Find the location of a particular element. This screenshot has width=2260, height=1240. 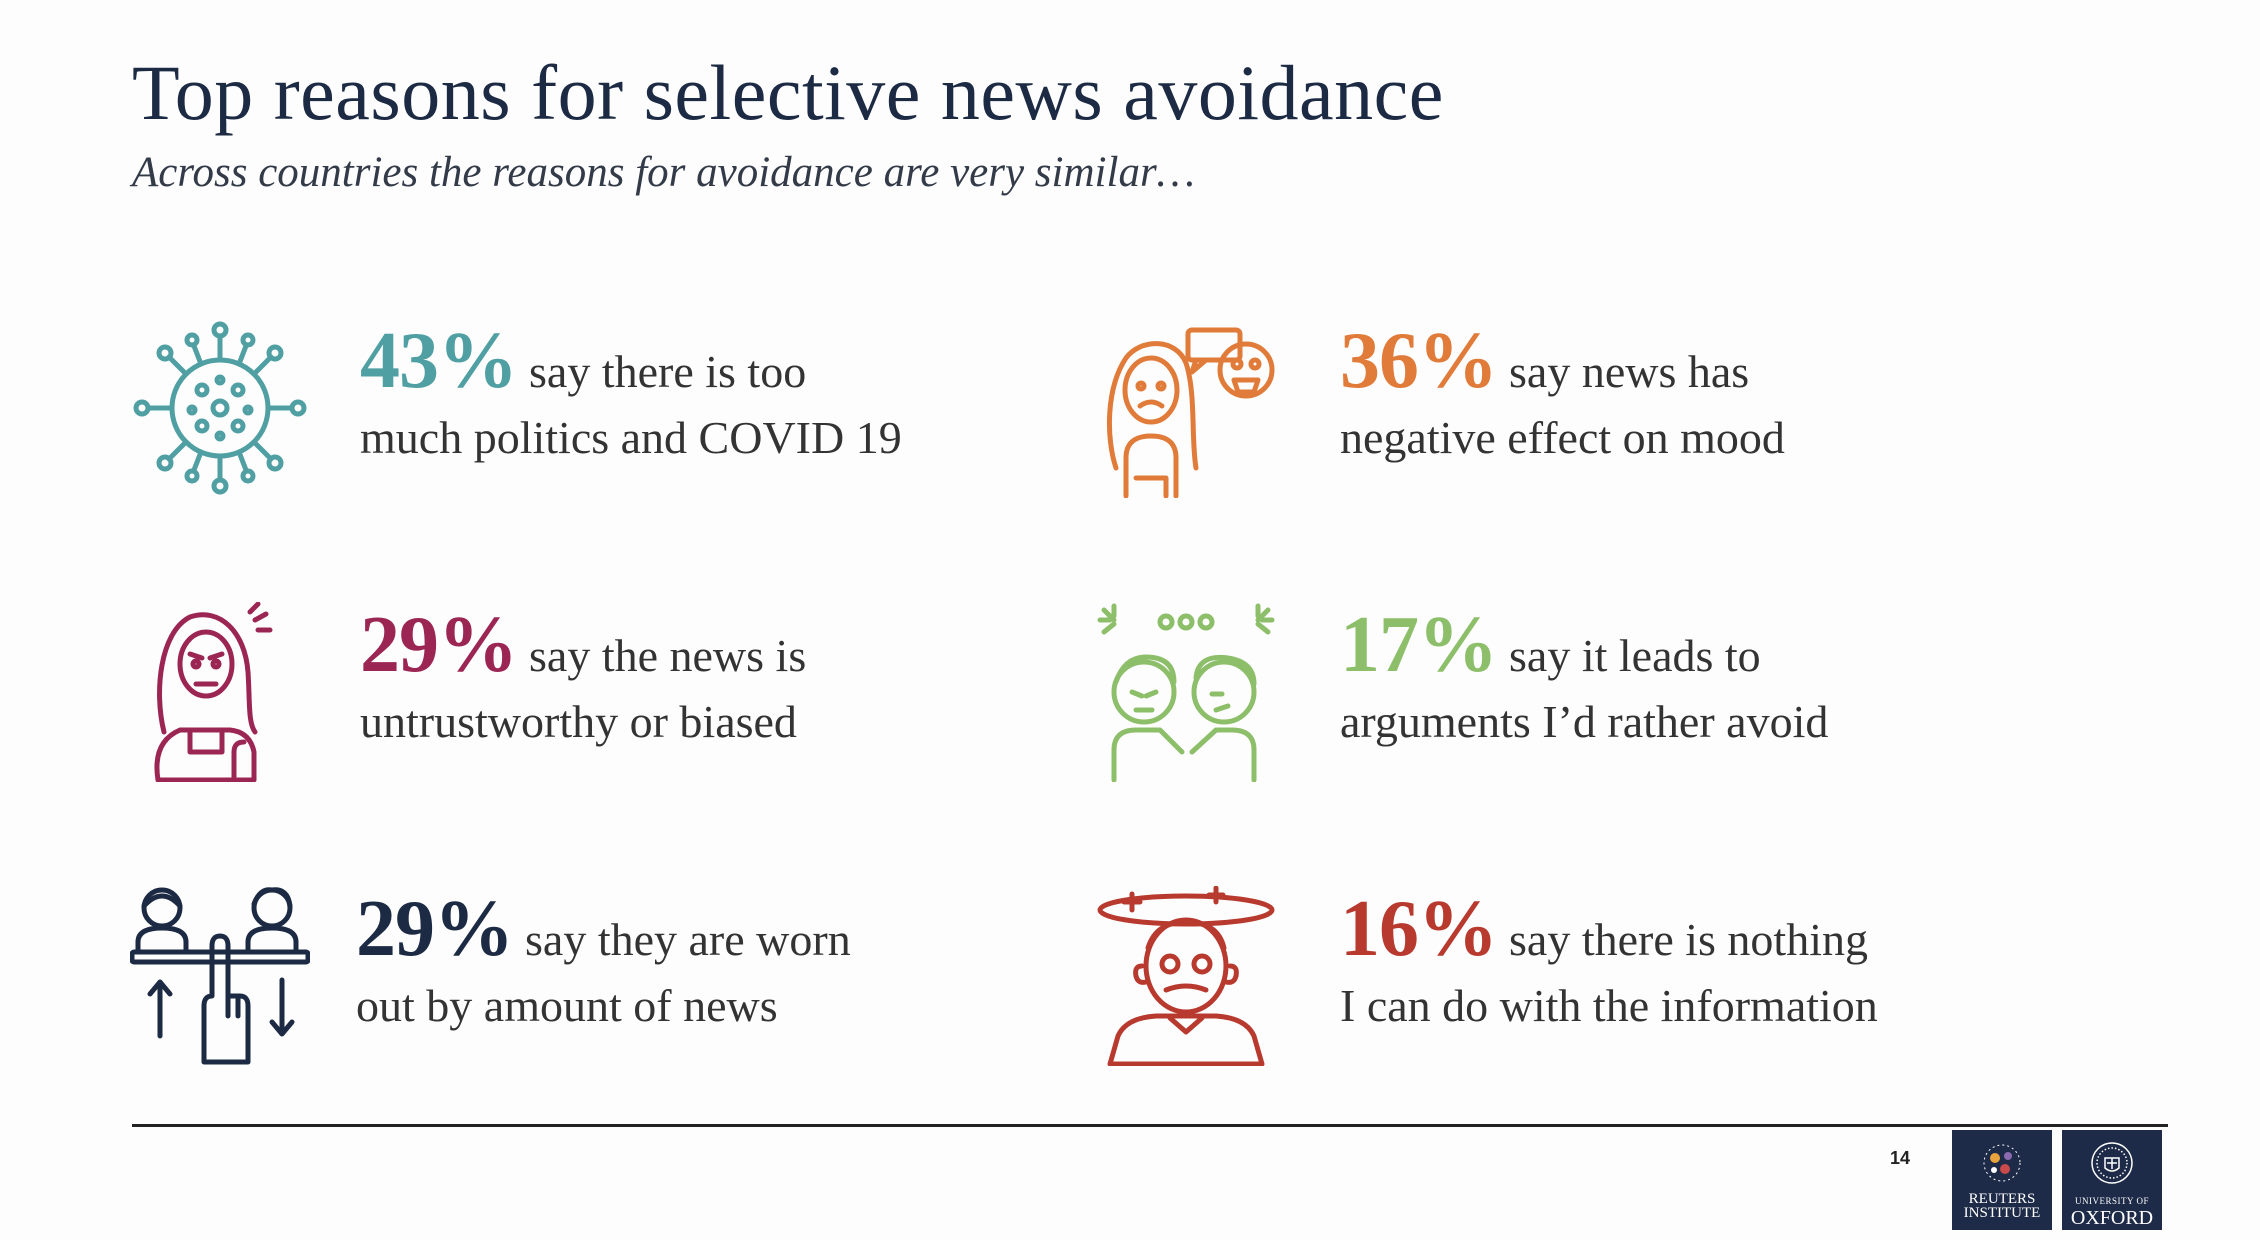

oxford-crest-icon is located at coordinates (2112, 1163).